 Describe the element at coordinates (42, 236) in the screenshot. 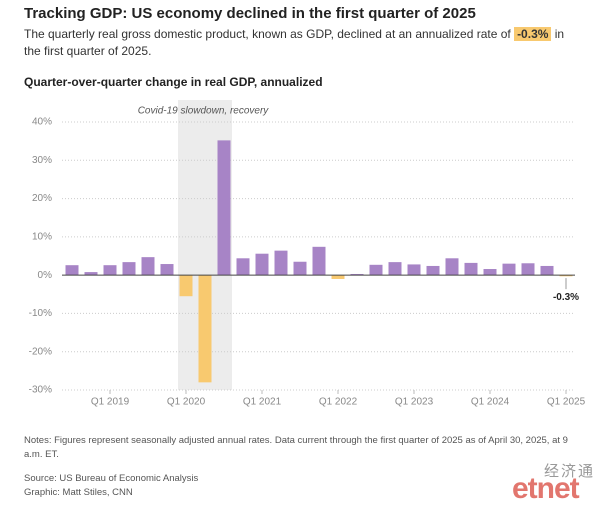

I see `y-tick-label: 10%` at that location.